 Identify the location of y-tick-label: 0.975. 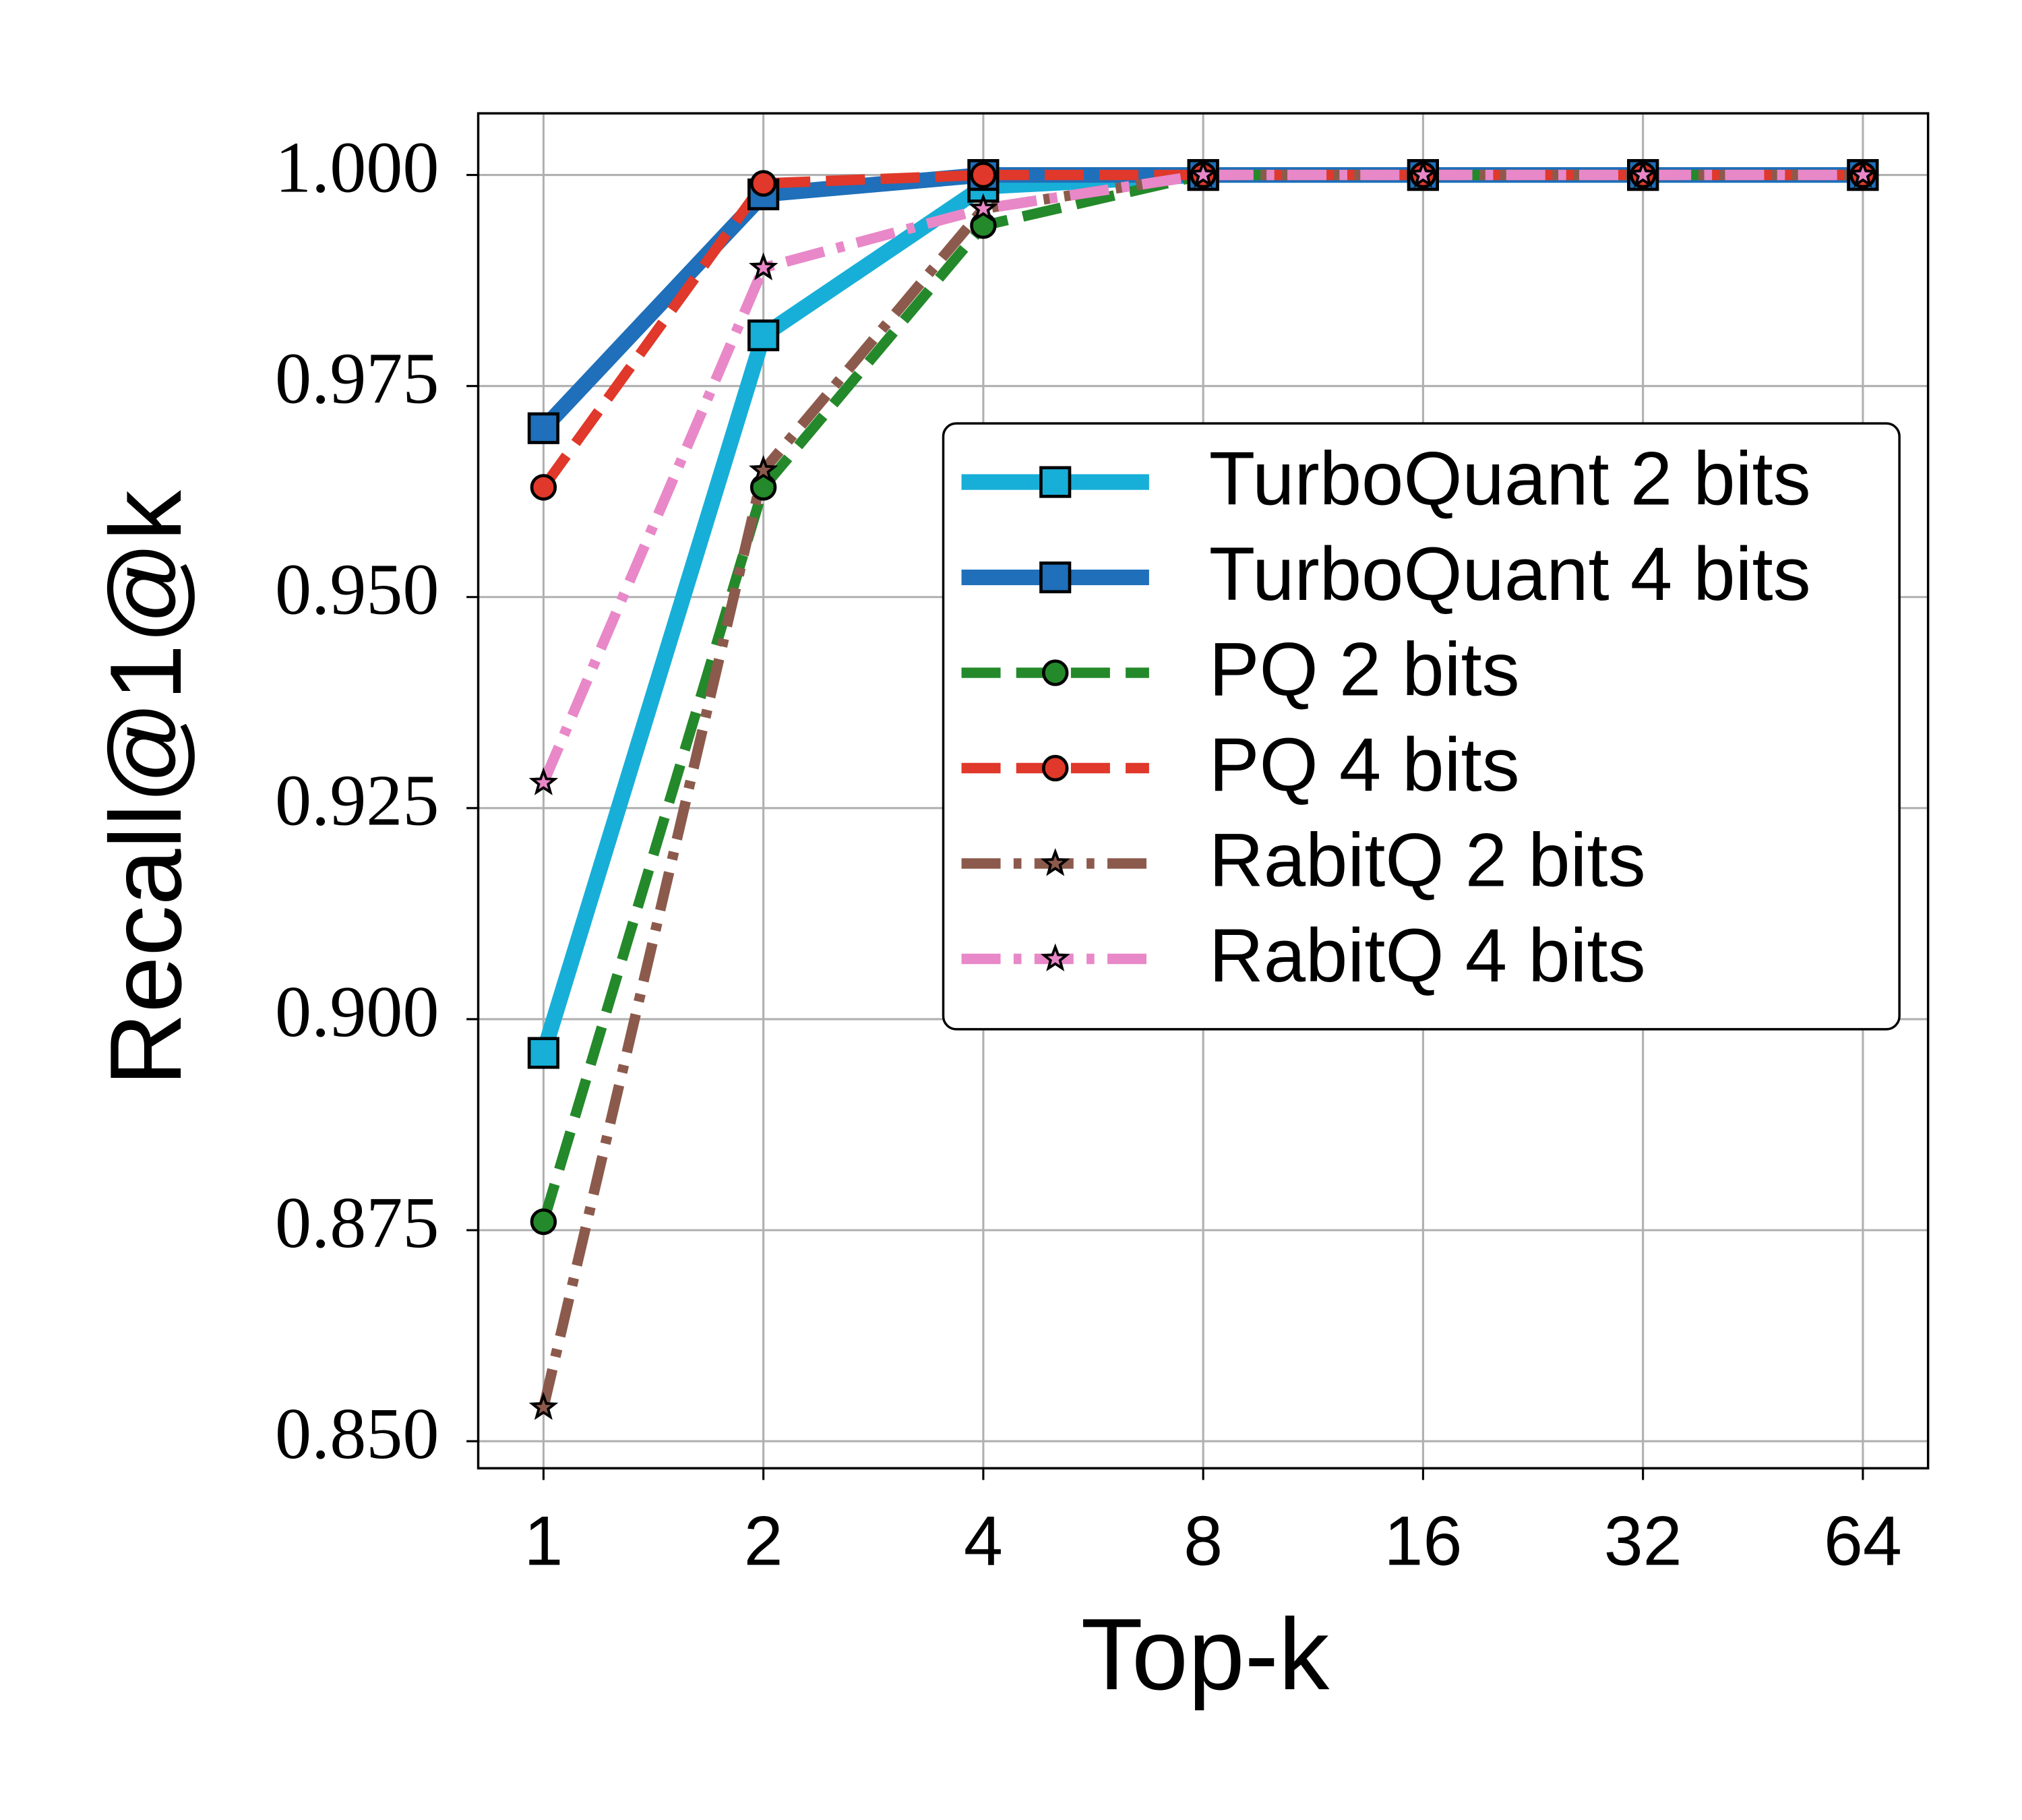
(357, 379).